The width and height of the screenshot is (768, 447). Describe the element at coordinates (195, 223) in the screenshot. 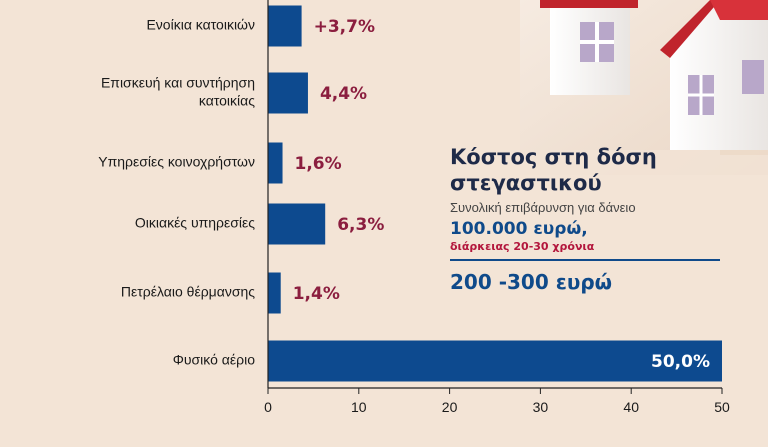

I see `category-label: Οικιακές υπηρεσίες` at that location.